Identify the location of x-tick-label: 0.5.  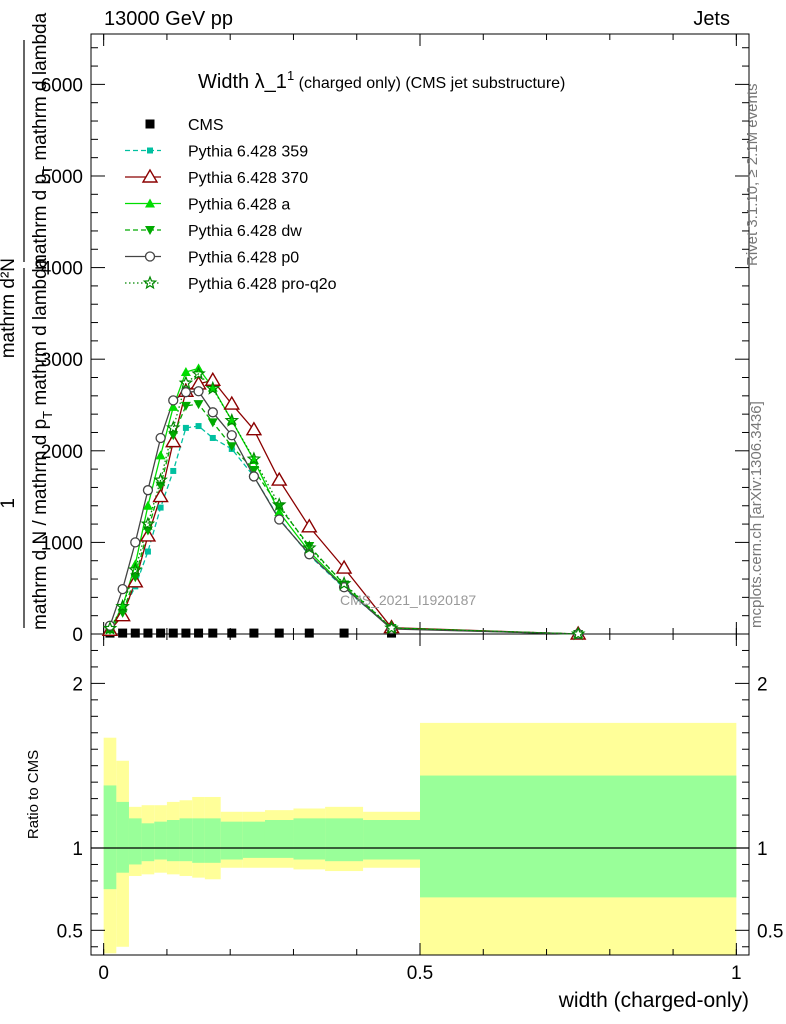
(420, 973).